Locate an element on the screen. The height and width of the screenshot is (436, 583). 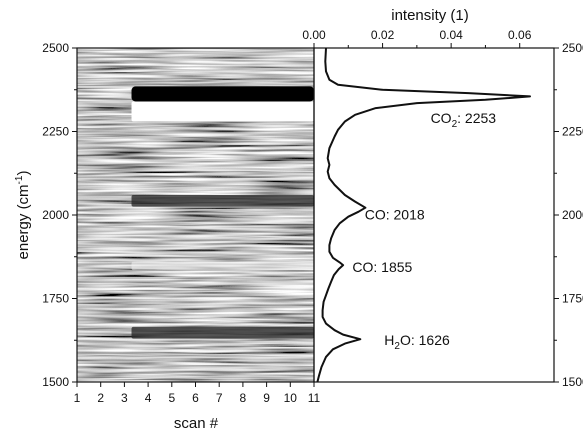
y-axis-label-sup: -1 is located at coordinates (19, 179).